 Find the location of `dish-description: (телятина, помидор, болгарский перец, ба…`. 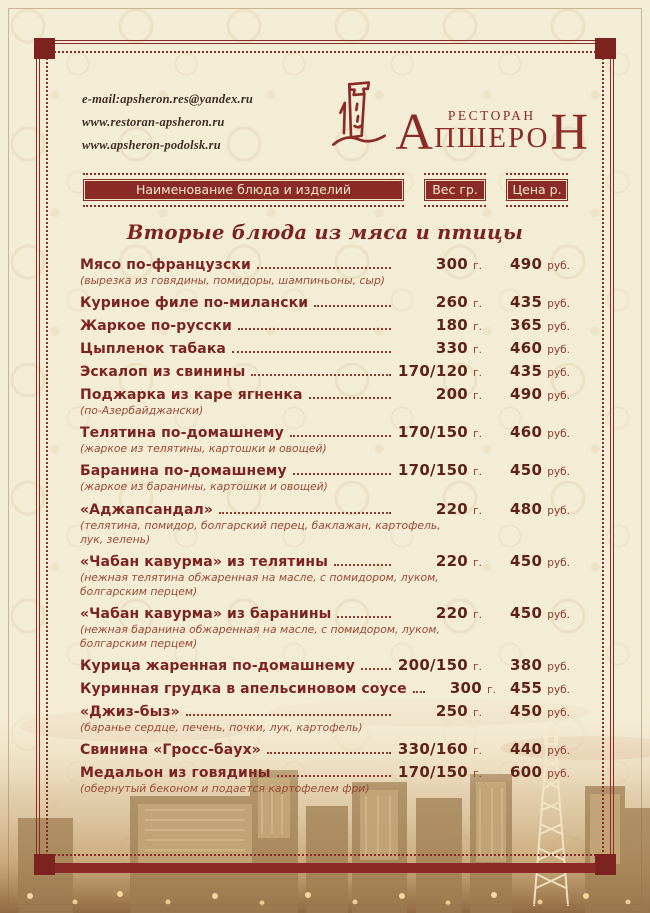

dish-description: (телятина, помидор, болгарский перец, ба… is located at coordinates (260, 532).